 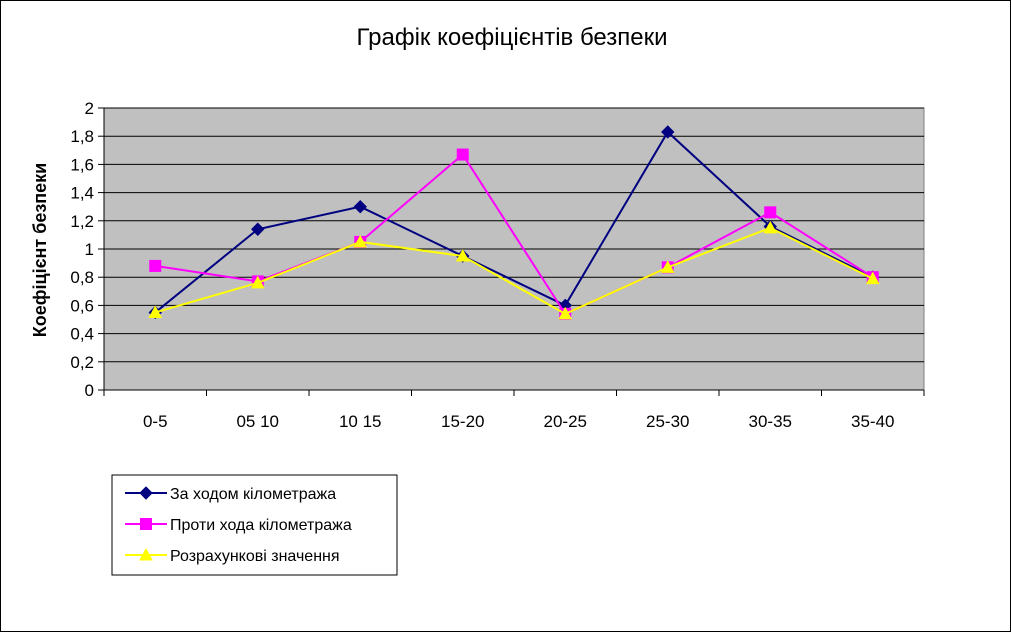 What do you see at coordinates (40, 250) in the screenshot?
I see `y-axis-label: Коефіцієнт безпеки` at bounding box center [40, 250].